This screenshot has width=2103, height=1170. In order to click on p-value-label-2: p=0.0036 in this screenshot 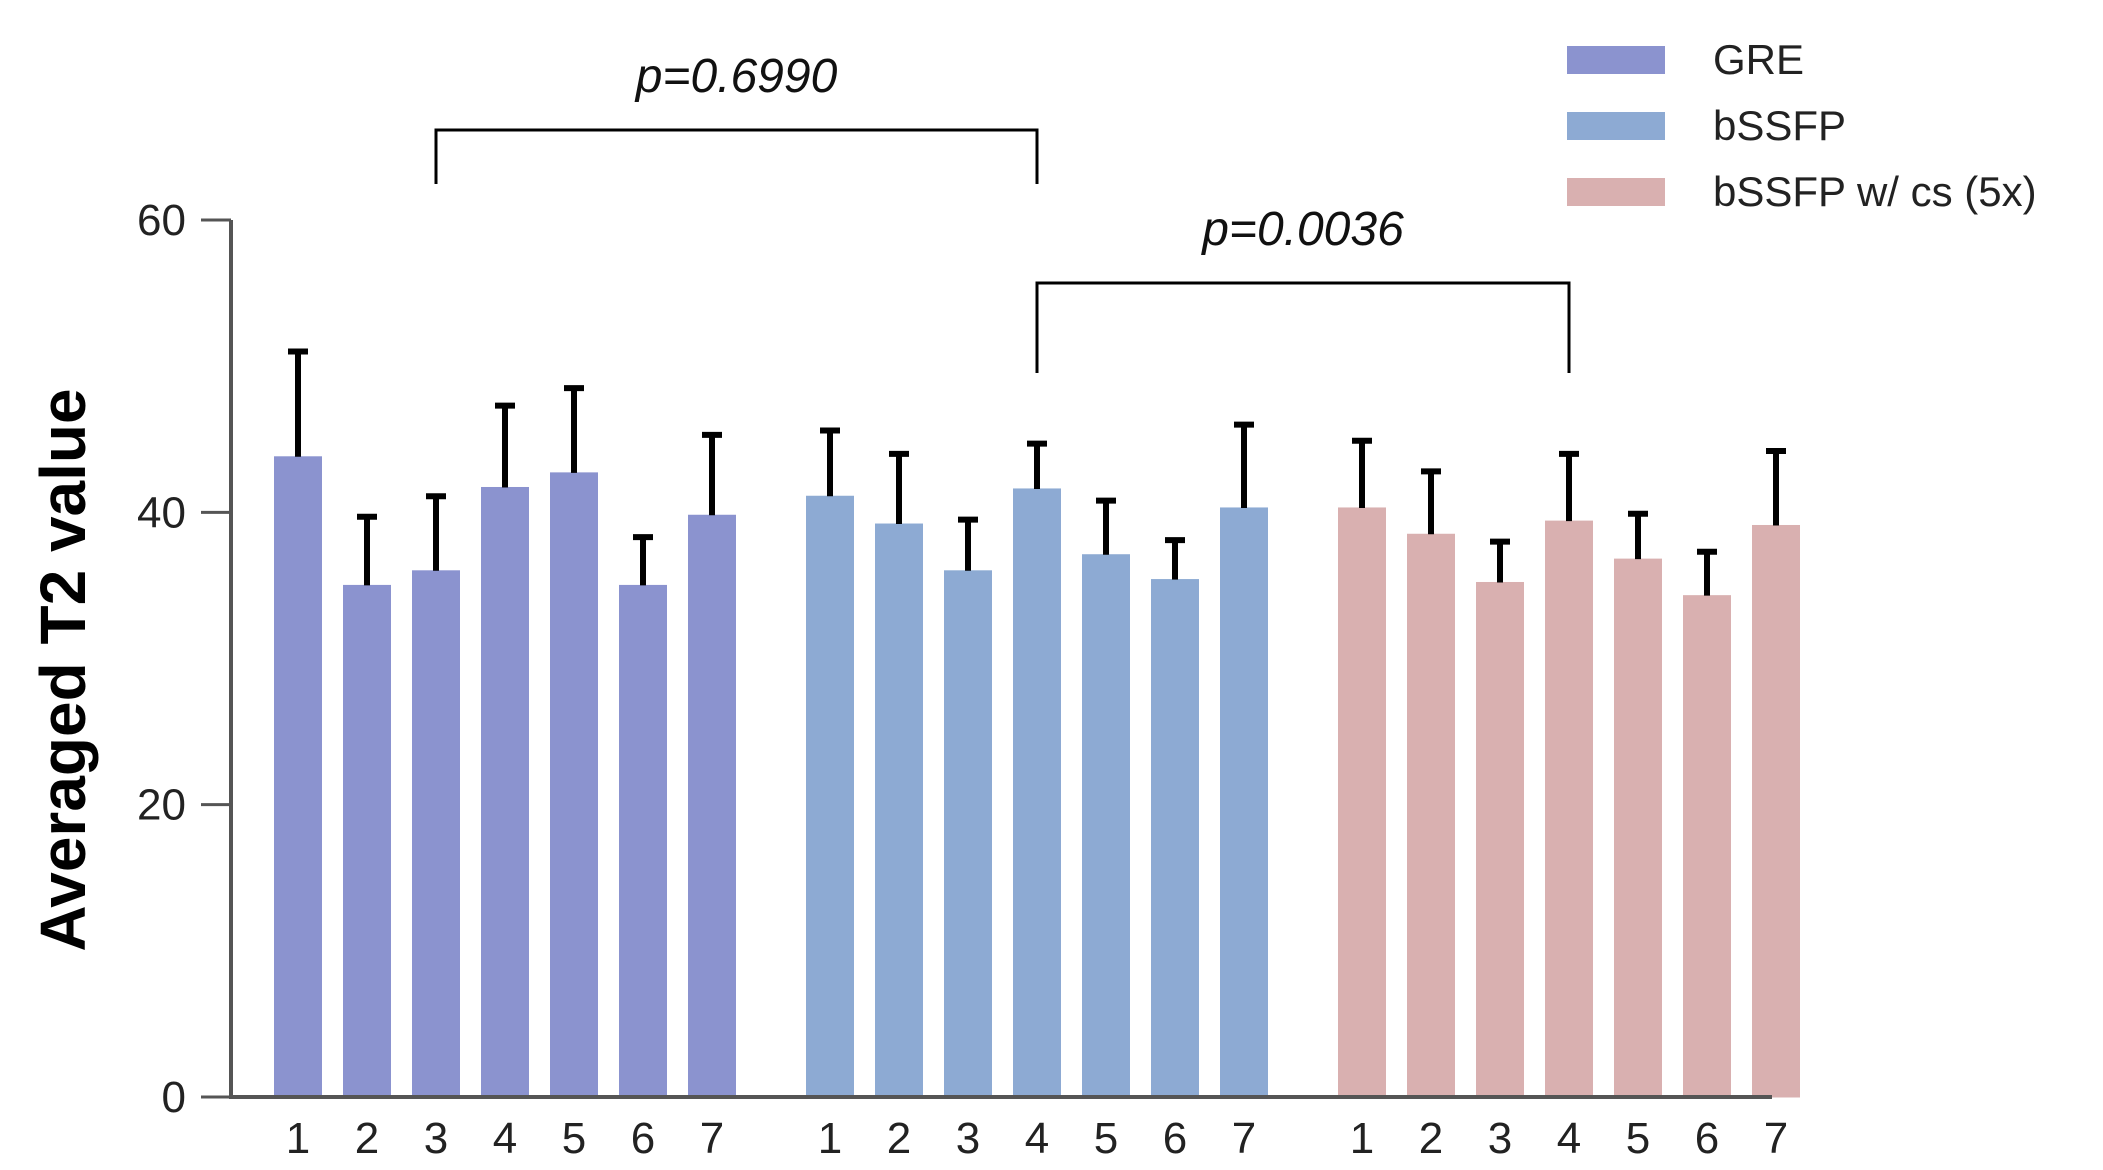, I will do `click(1302, 229)`.